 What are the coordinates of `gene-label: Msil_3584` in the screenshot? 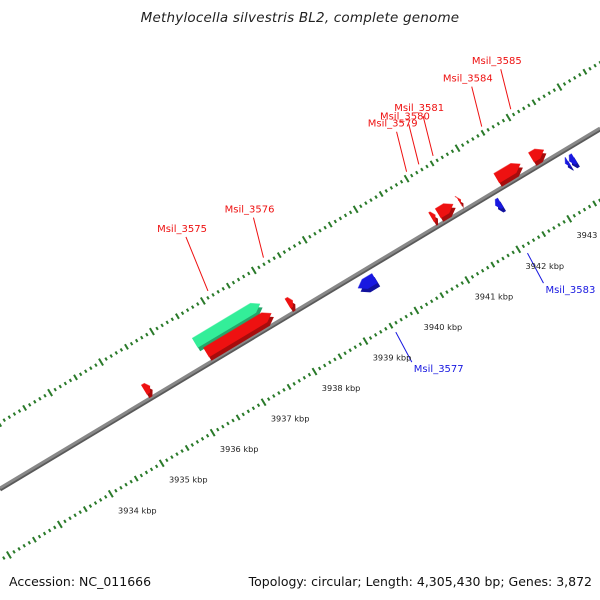 It's located at (468, 79).